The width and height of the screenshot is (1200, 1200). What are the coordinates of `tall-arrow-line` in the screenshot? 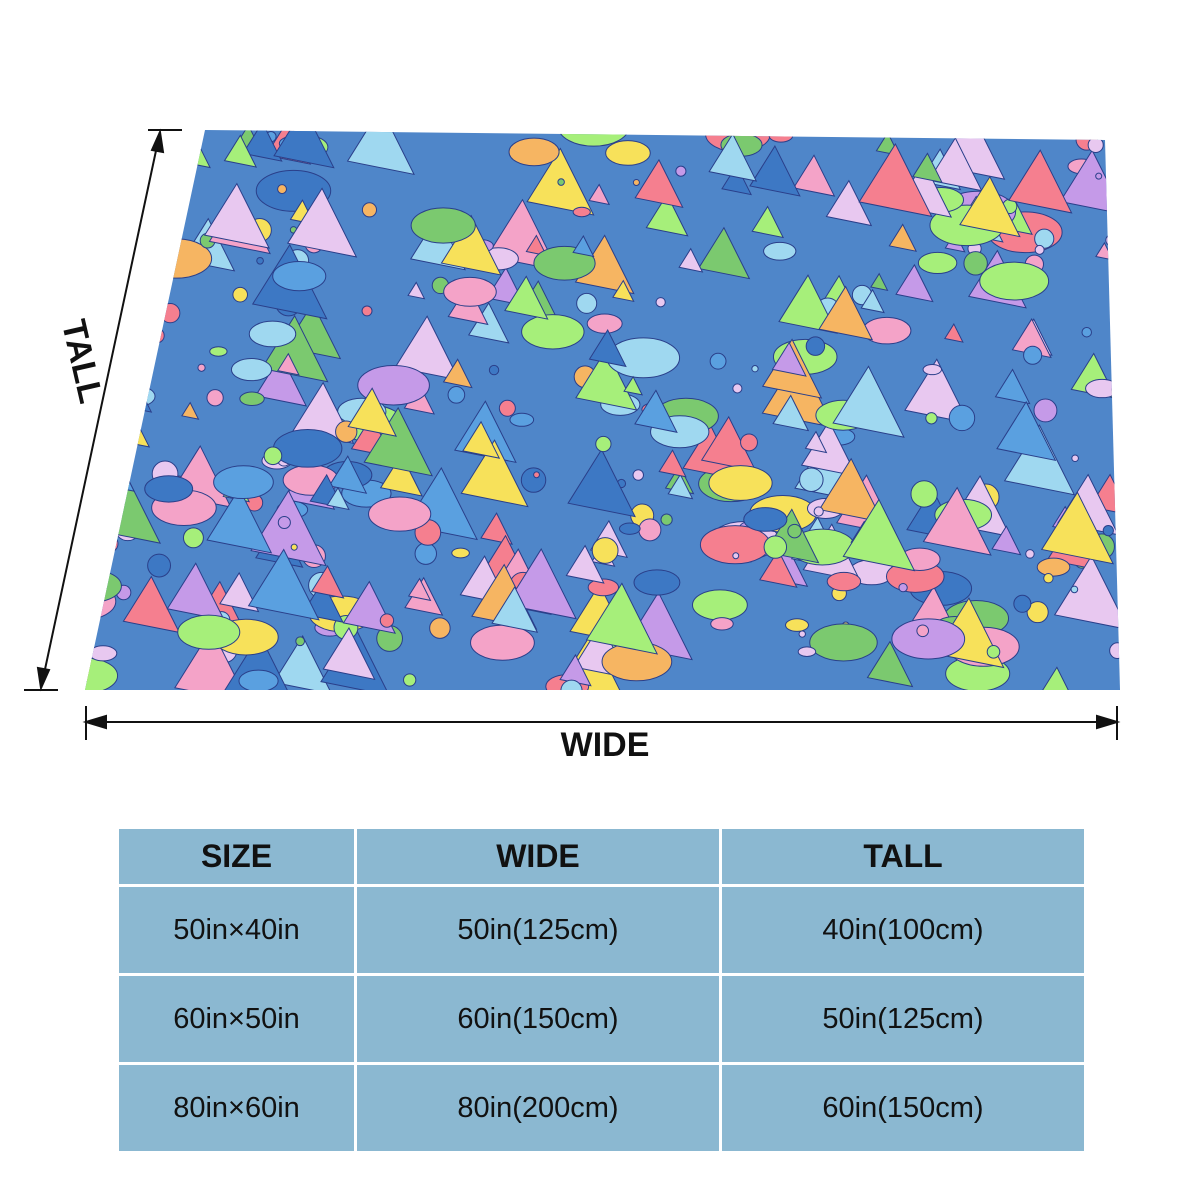 It's located at (100, 410).